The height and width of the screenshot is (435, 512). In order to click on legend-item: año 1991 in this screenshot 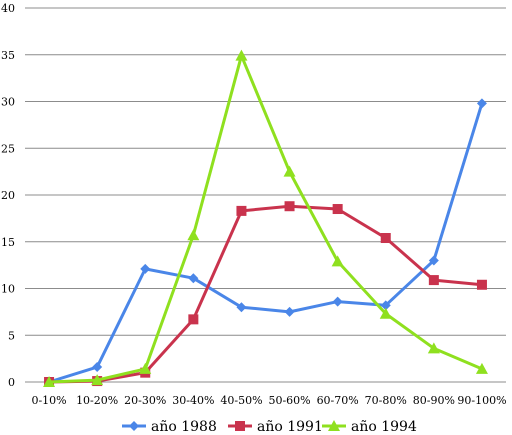, I will do `click(275, 427)`.